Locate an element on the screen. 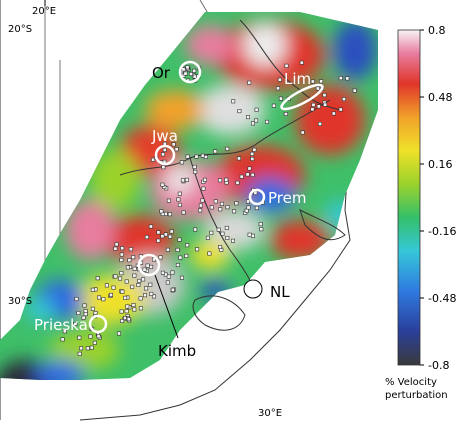 This screenshot has height=426, width=466. site-label-prieska: Prieska is located at coordinates (61, 325).